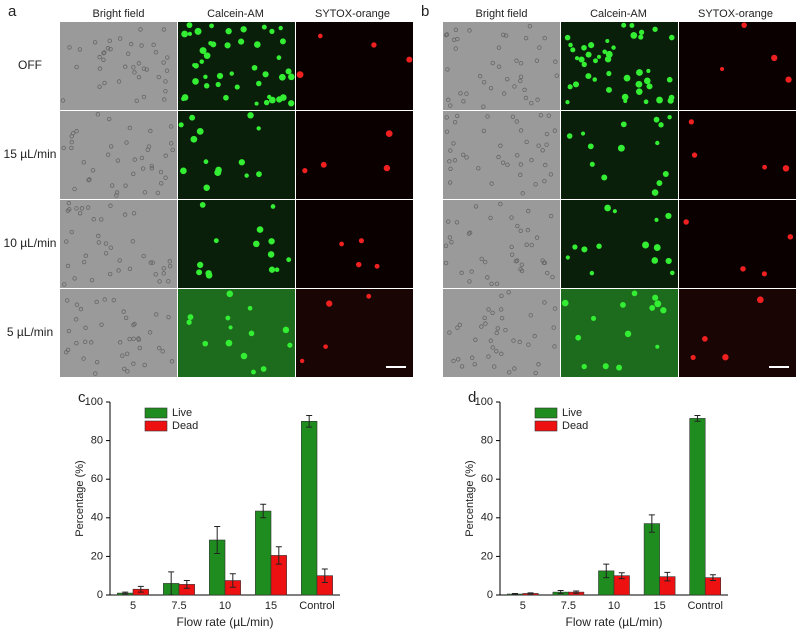 The width and height of the screenshot is (800, 630). Describe the element at coordinates (271, 606) in the screenshot. I see `x-tick-label: 15` at that location.